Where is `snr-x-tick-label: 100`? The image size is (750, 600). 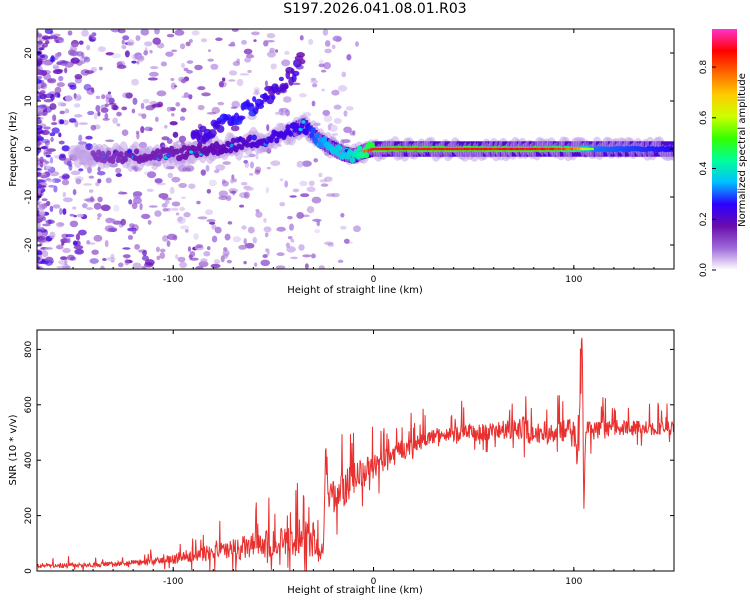 snr-x-tick-label: 100 is located at coordinates (573, 582).